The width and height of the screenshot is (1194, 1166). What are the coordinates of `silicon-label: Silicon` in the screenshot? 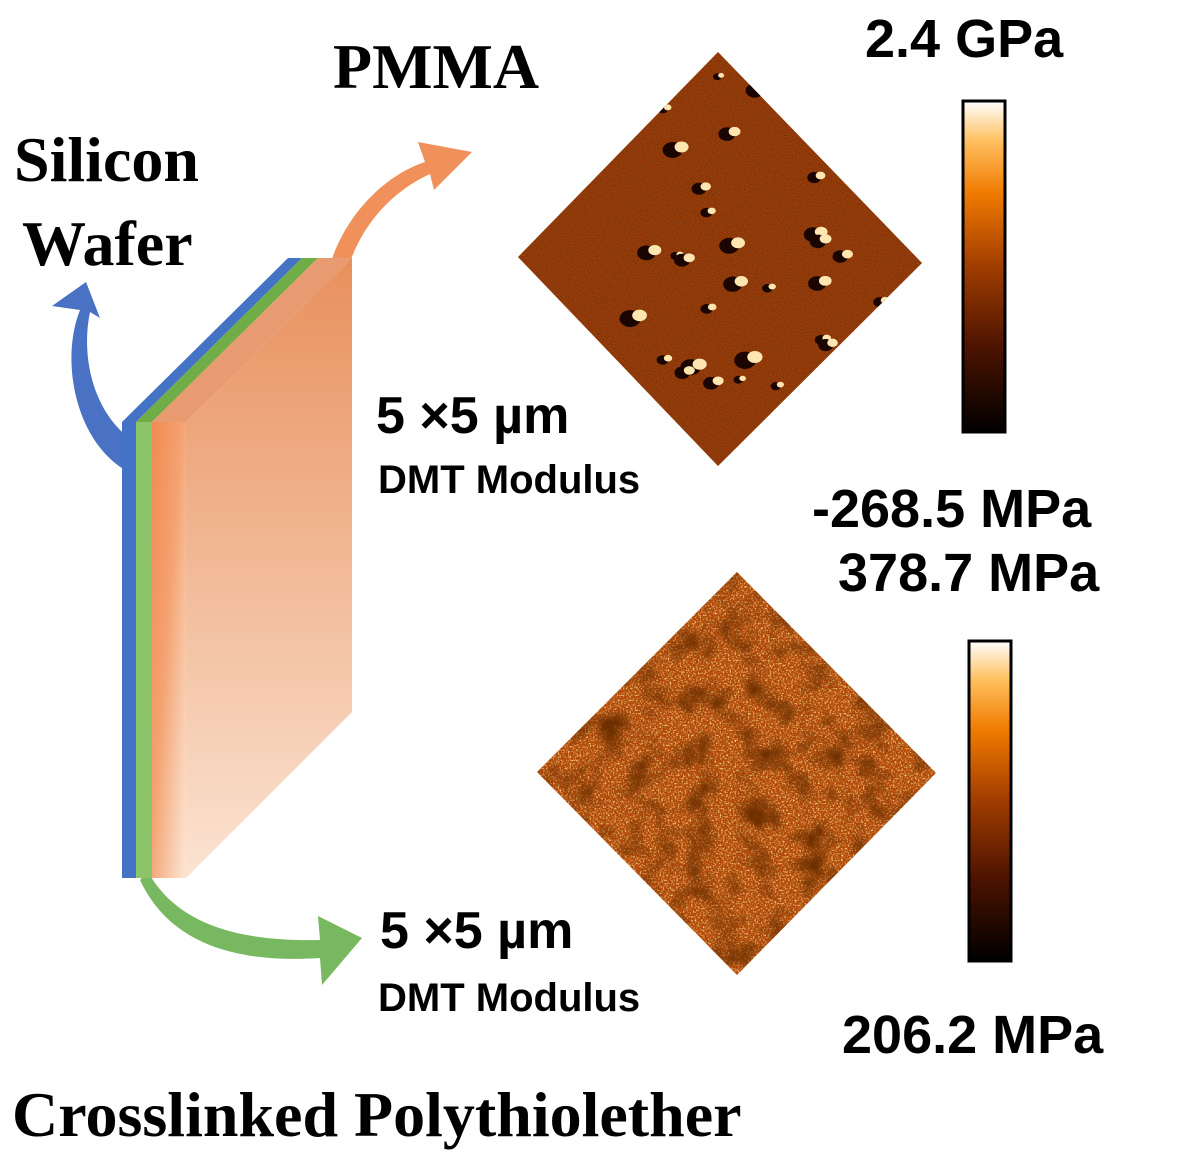 It's located at (106, 159).